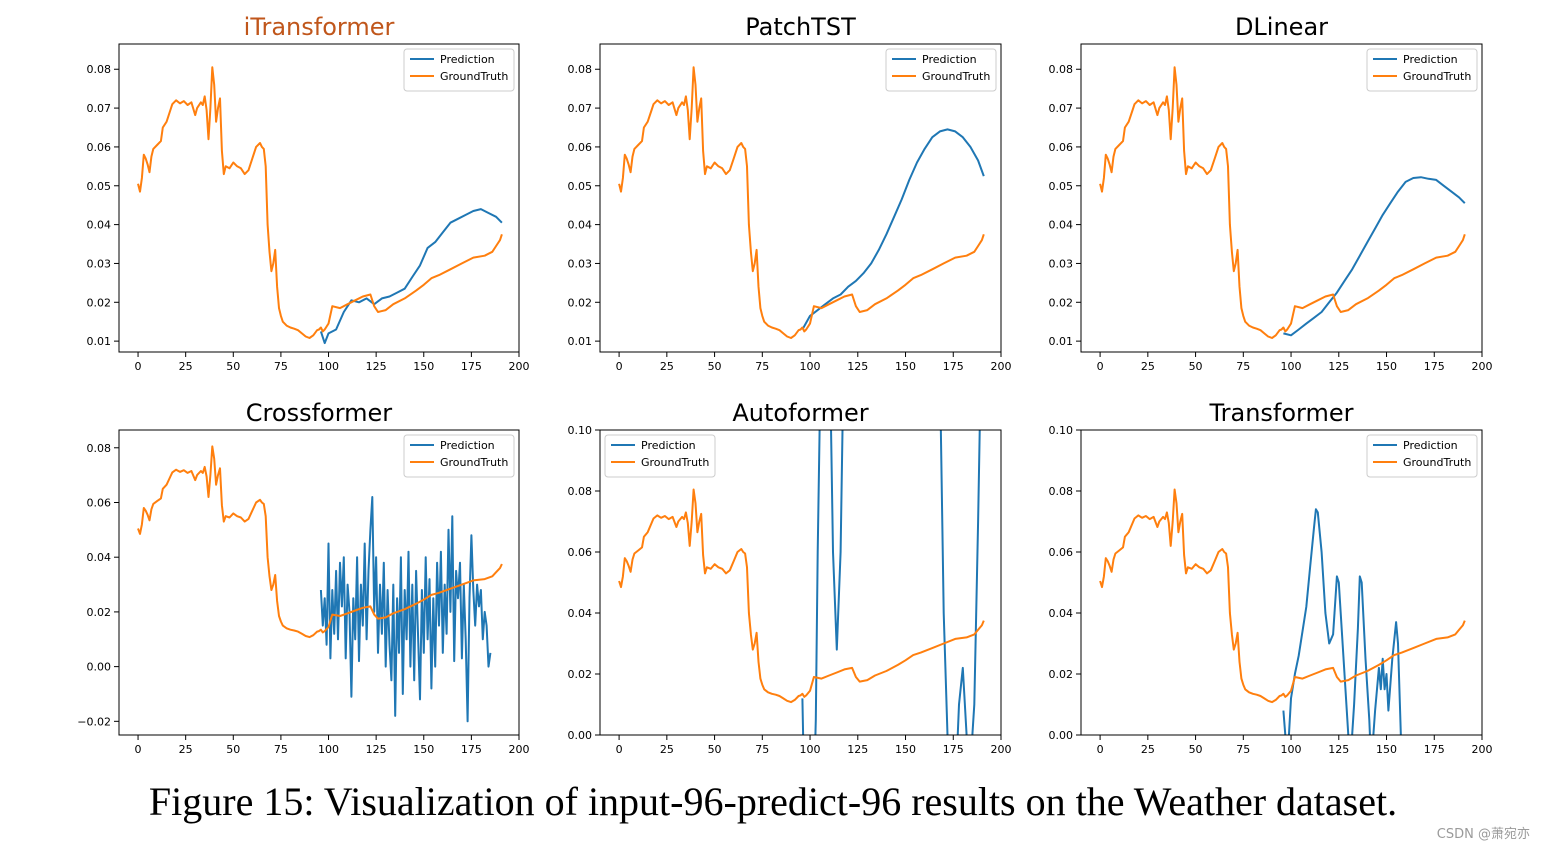  Describe the element at coordinates (319, 413) in the screenshot. I see `chart-title: Crossformer` at that location.